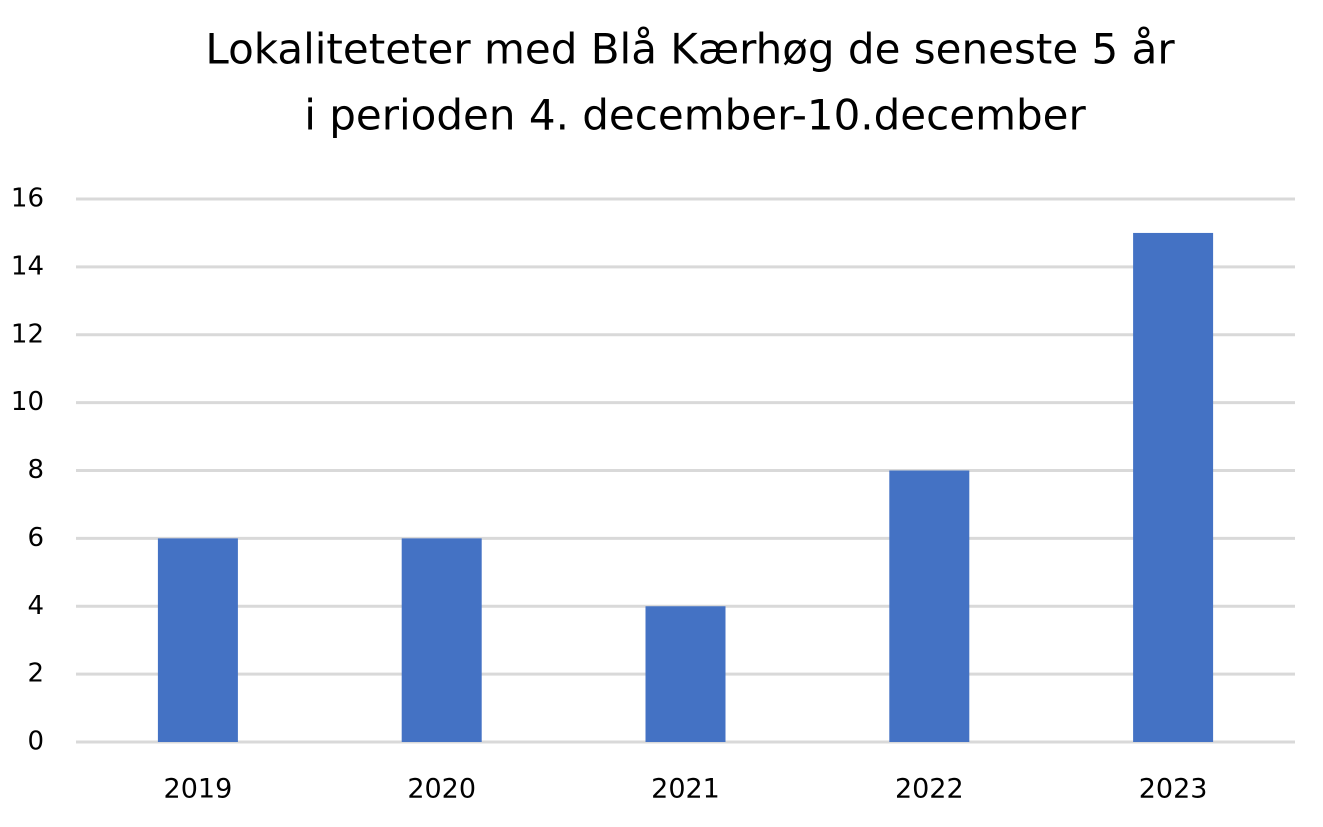 This screenshot has height=827, width=1323. Describe the element at coordinates (27, 199) in the screenshot. I see `y-tick-label: 16` at that location.